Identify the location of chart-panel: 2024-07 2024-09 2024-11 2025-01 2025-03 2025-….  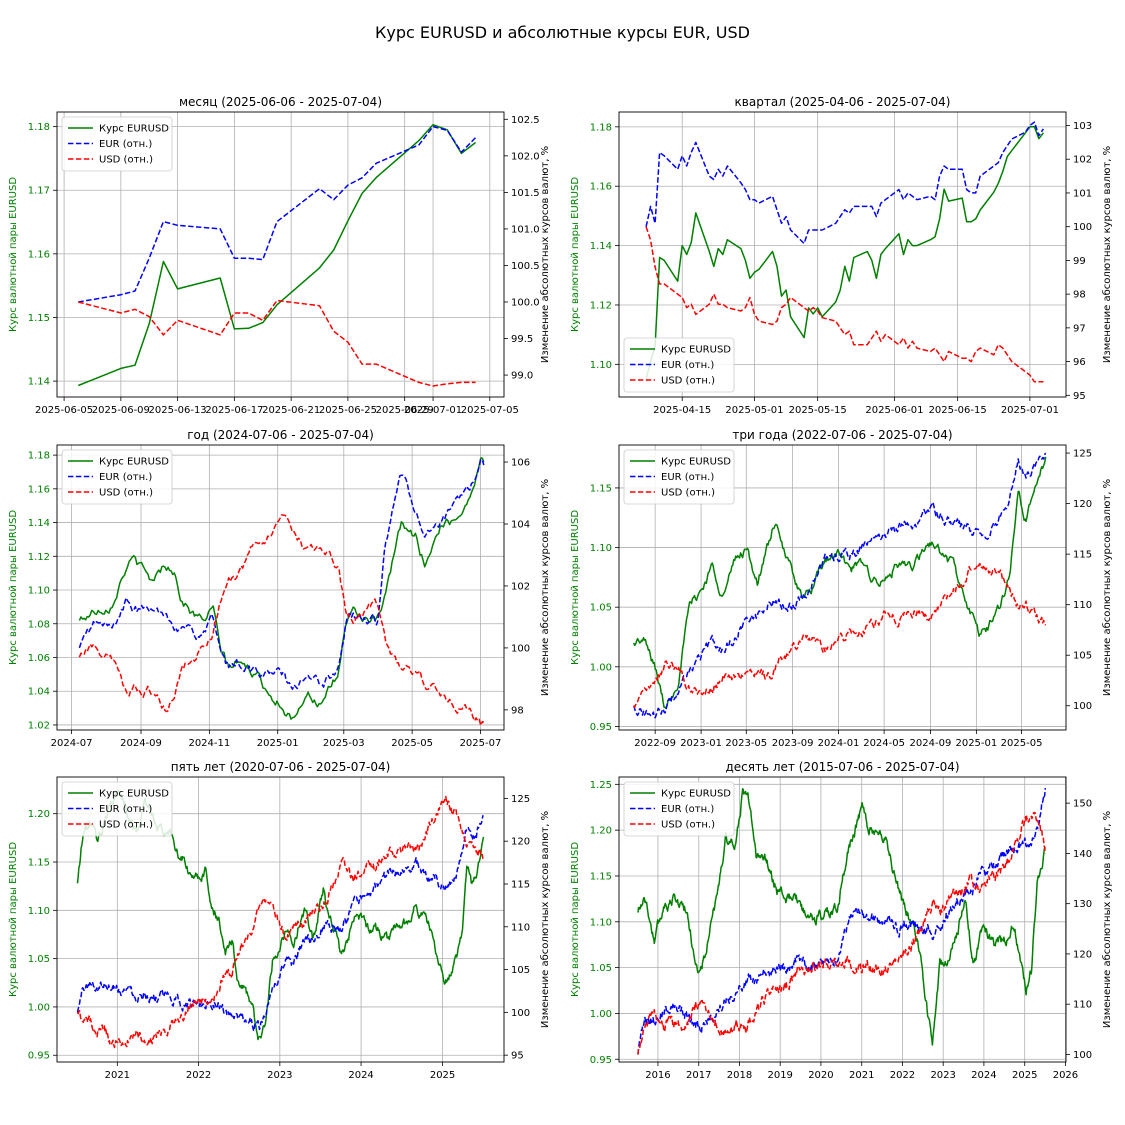
(279, 588).